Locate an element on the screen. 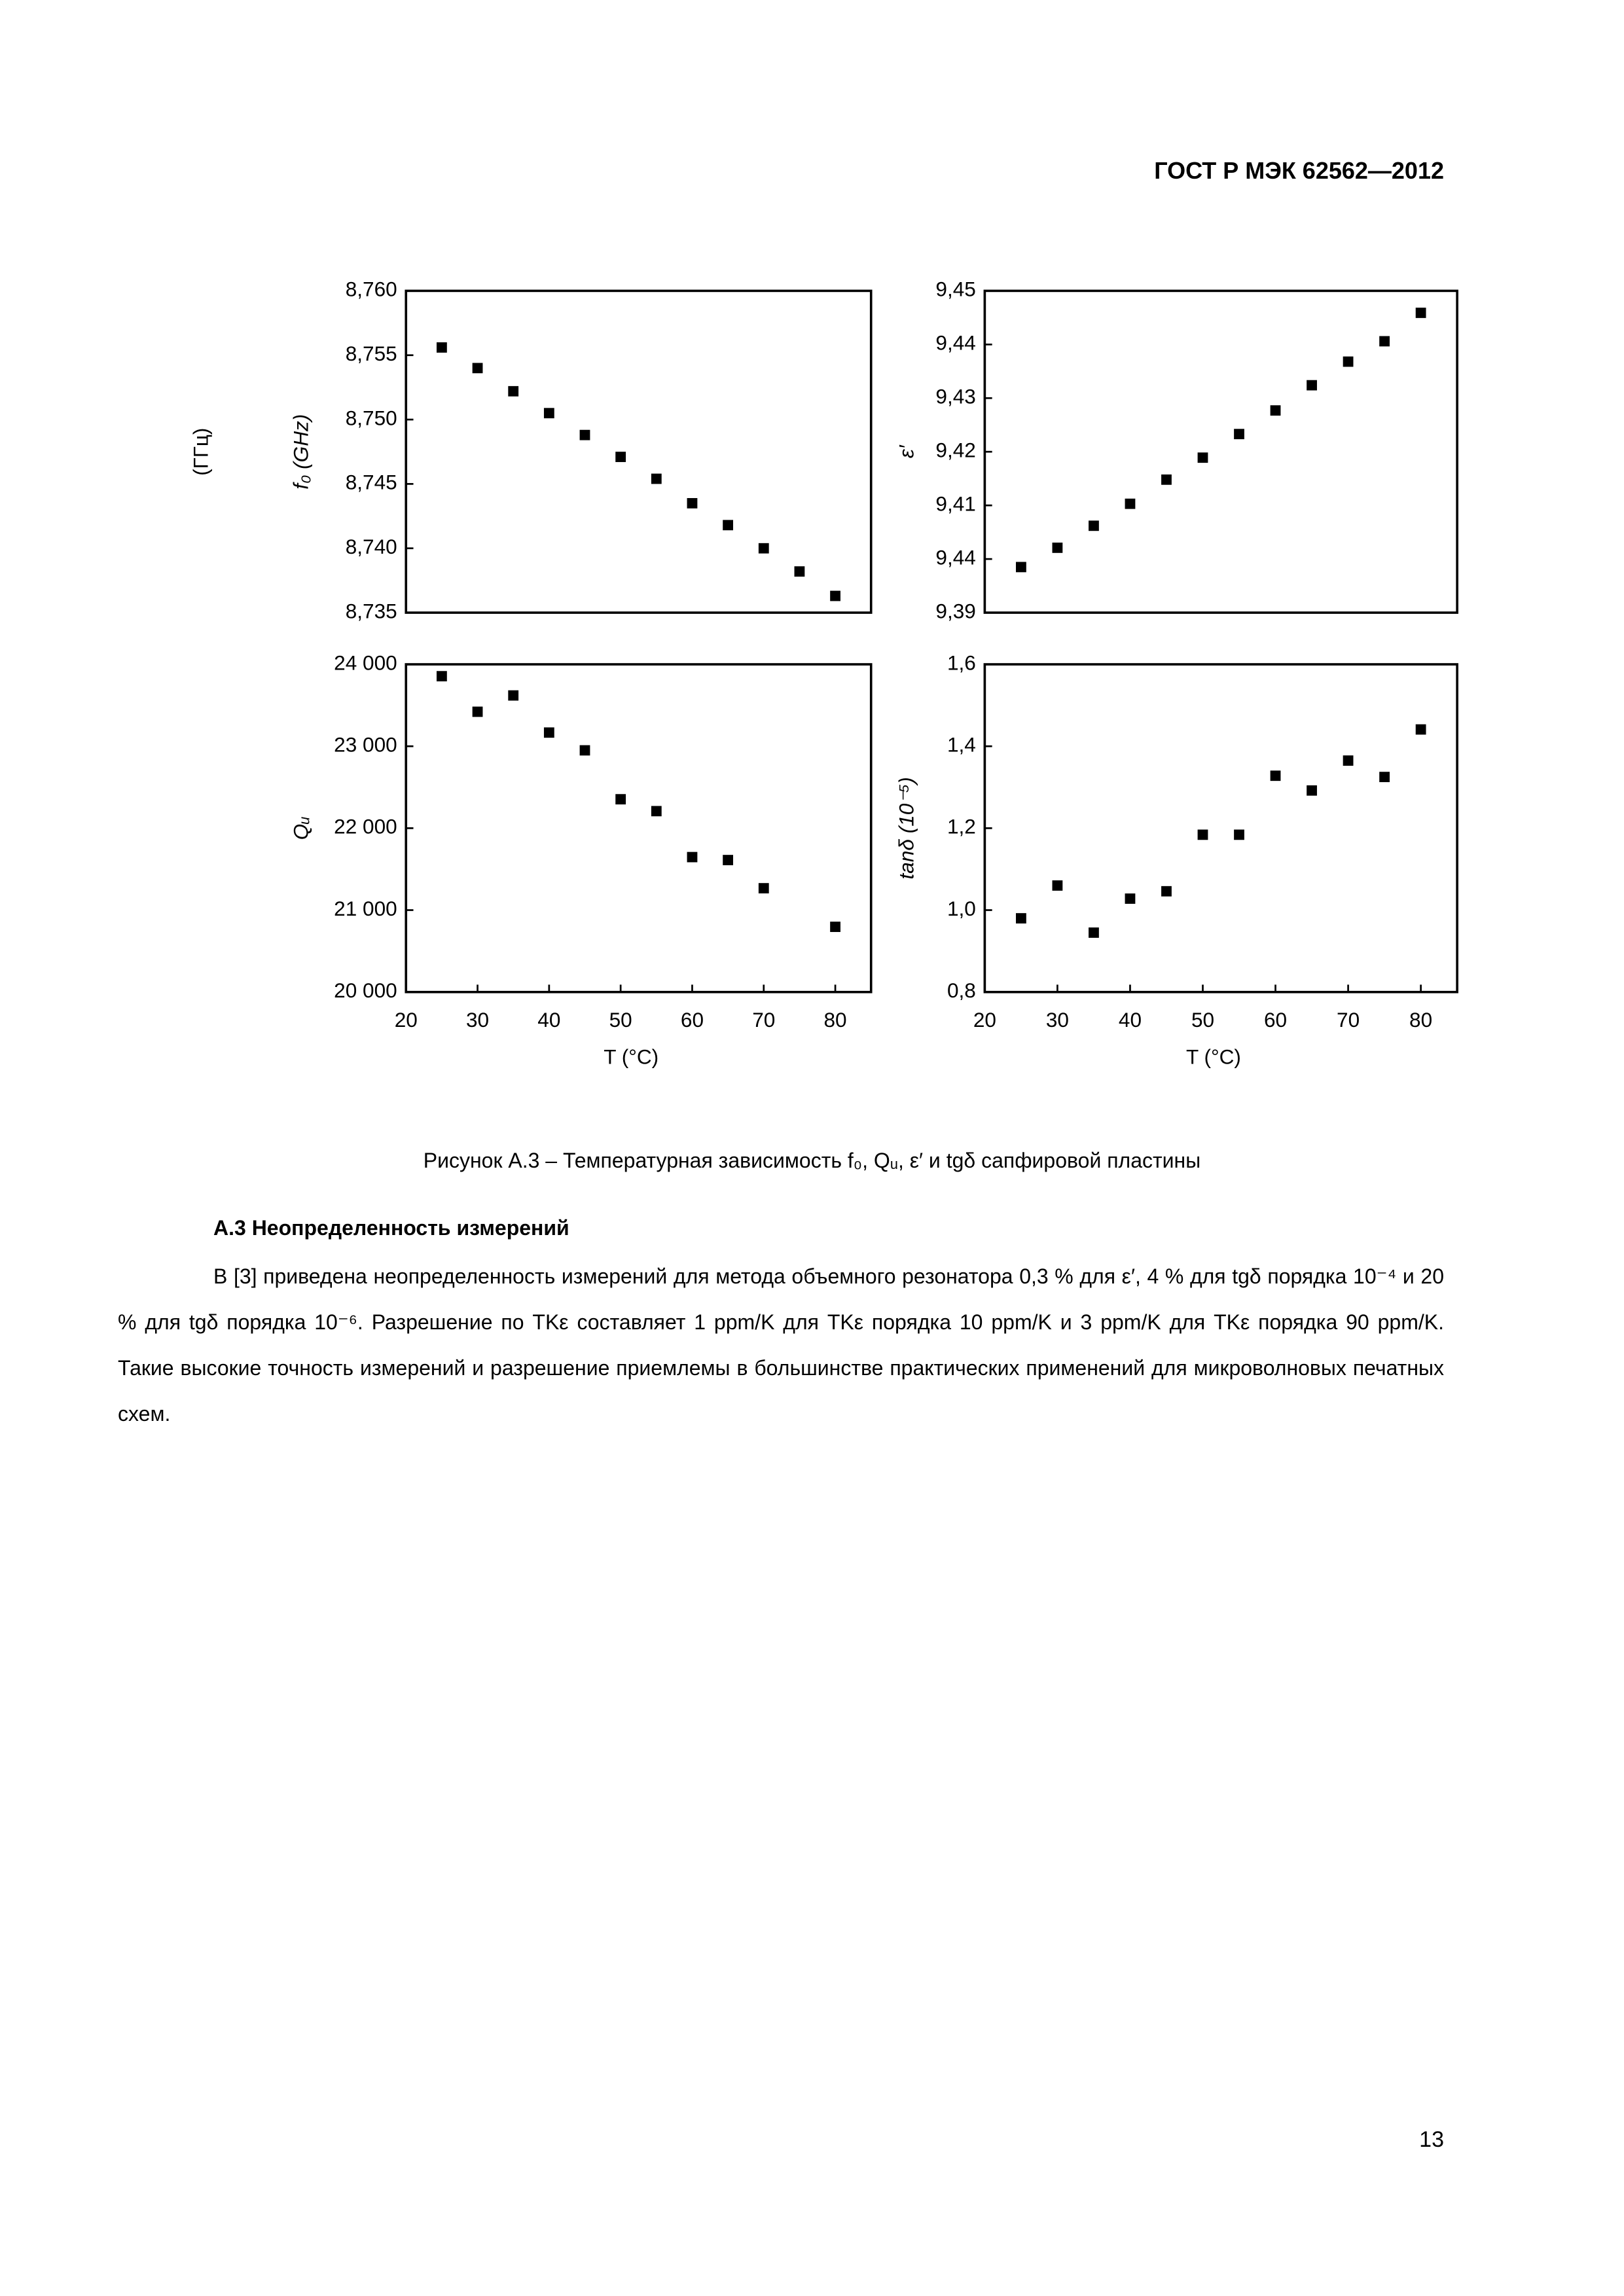  y-tick-label: 1,2 is located at coordinates (961, 826).